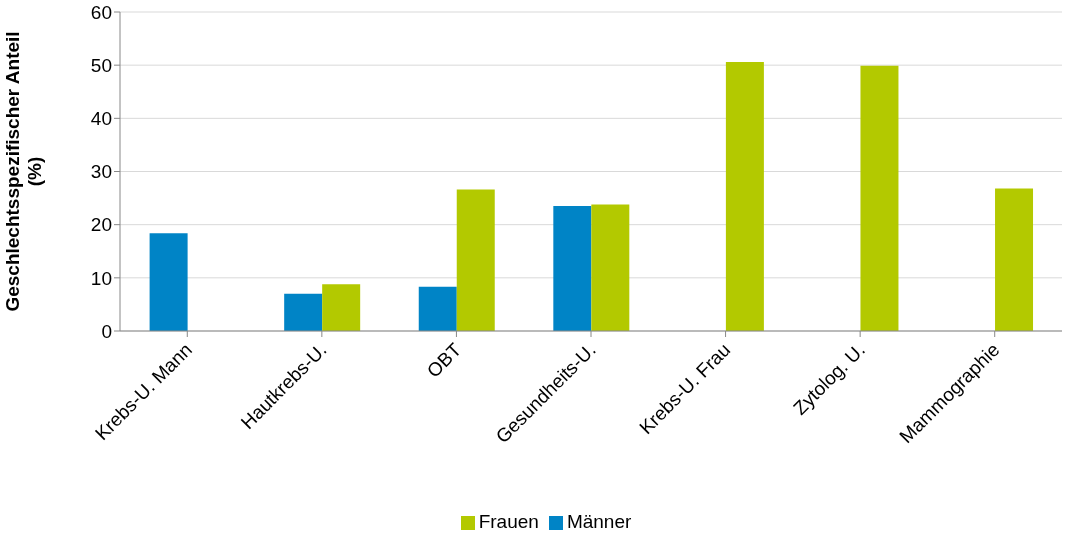  Describe the element at coordinates (101, 65) in the screenshot. I see `y-tick-label: 50` at that location.